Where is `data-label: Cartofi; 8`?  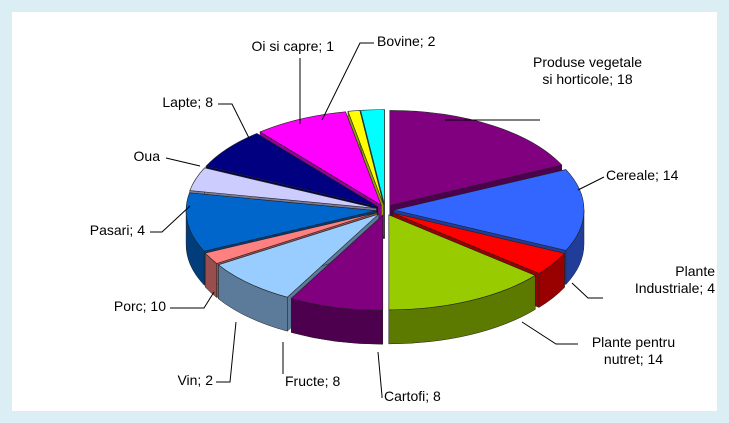
data-label: Cartofi; 8 is located at coordinates (412, 396).